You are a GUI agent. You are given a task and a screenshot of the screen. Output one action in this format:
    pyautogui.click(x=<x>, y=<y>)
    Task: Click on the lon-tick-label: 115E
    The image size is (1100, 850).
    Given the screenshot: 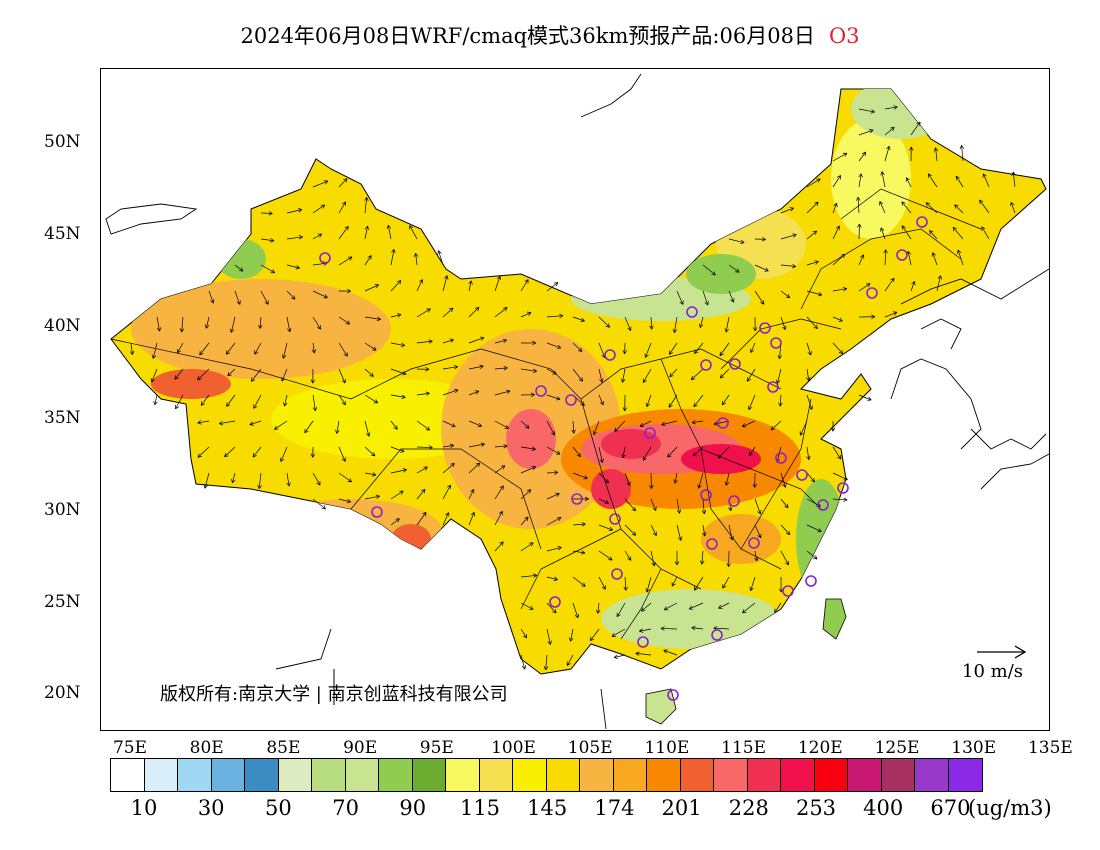 What is the action you would take?
    pyautogui.click(x=744, y=748)
    